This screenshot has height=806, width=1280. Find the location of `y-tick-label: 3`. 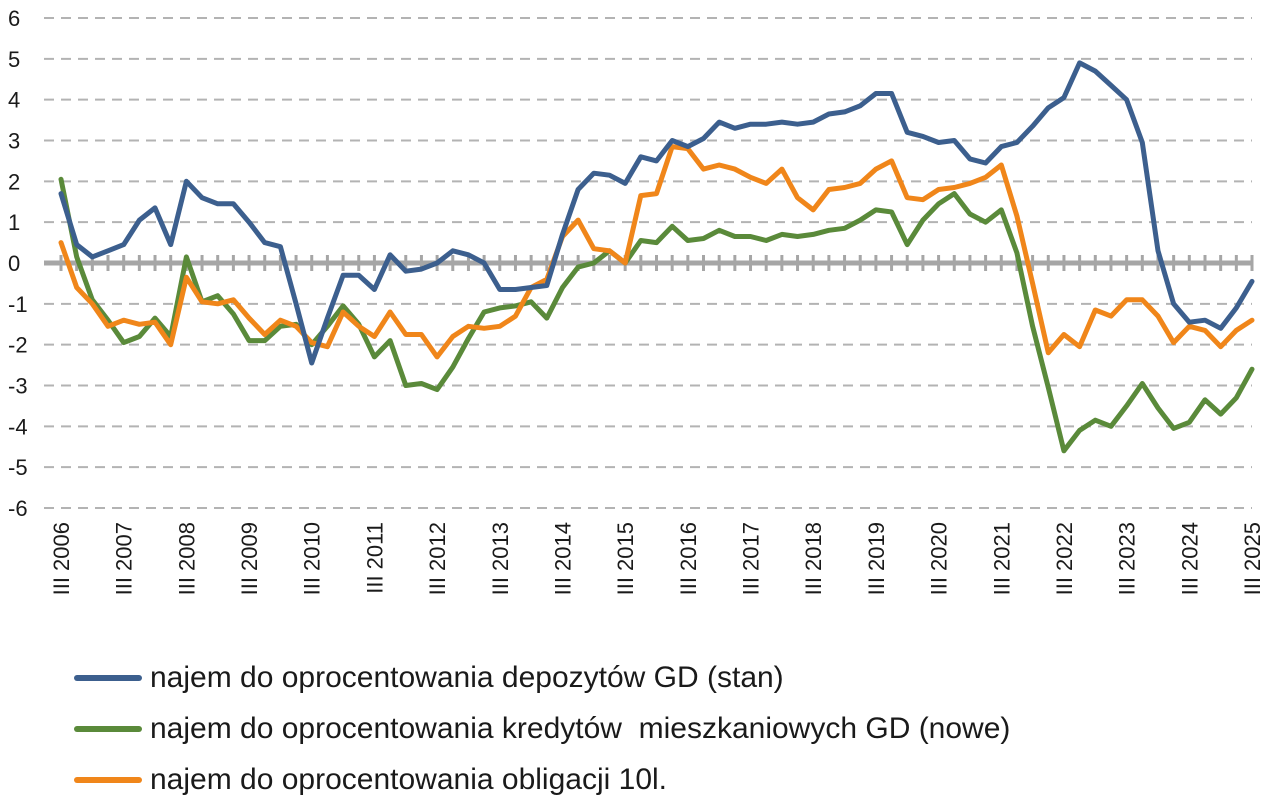

y-tick-label: 3 is located at coordinates (14, 141).